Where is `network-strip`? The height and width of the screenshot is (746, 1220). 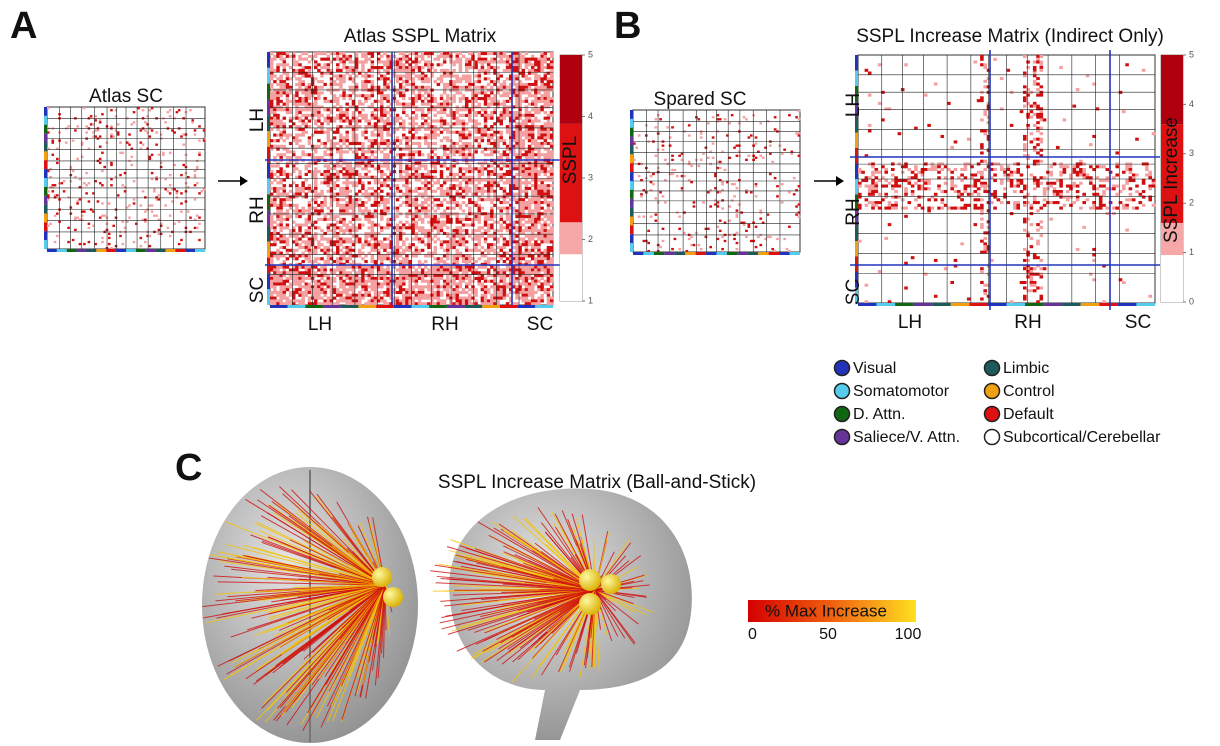
network-strip is located at coordinates (101, 250).